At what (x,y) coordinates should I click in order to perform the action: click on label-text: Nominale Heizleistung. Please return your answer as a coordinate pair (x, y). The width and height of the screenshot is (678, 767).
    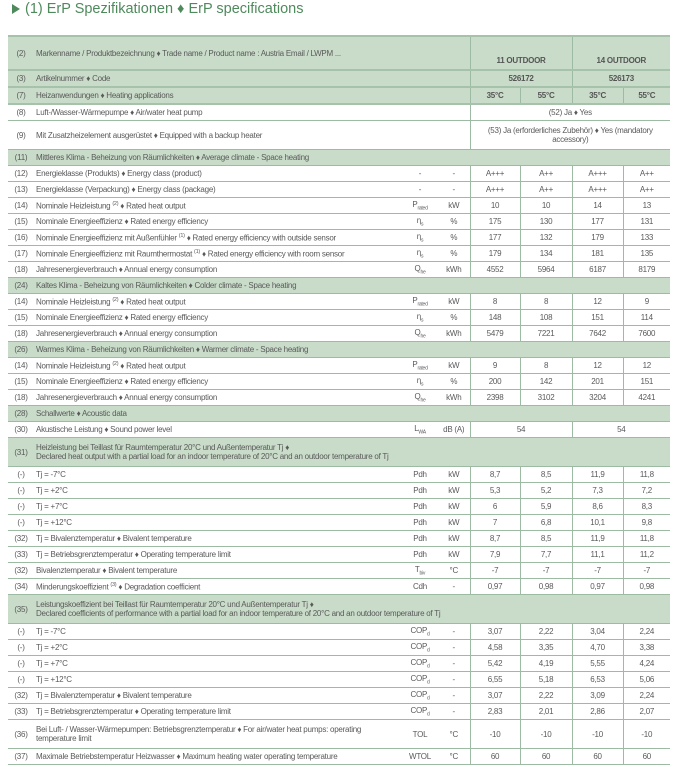
    Looking at the image, I should click on (73, 302).